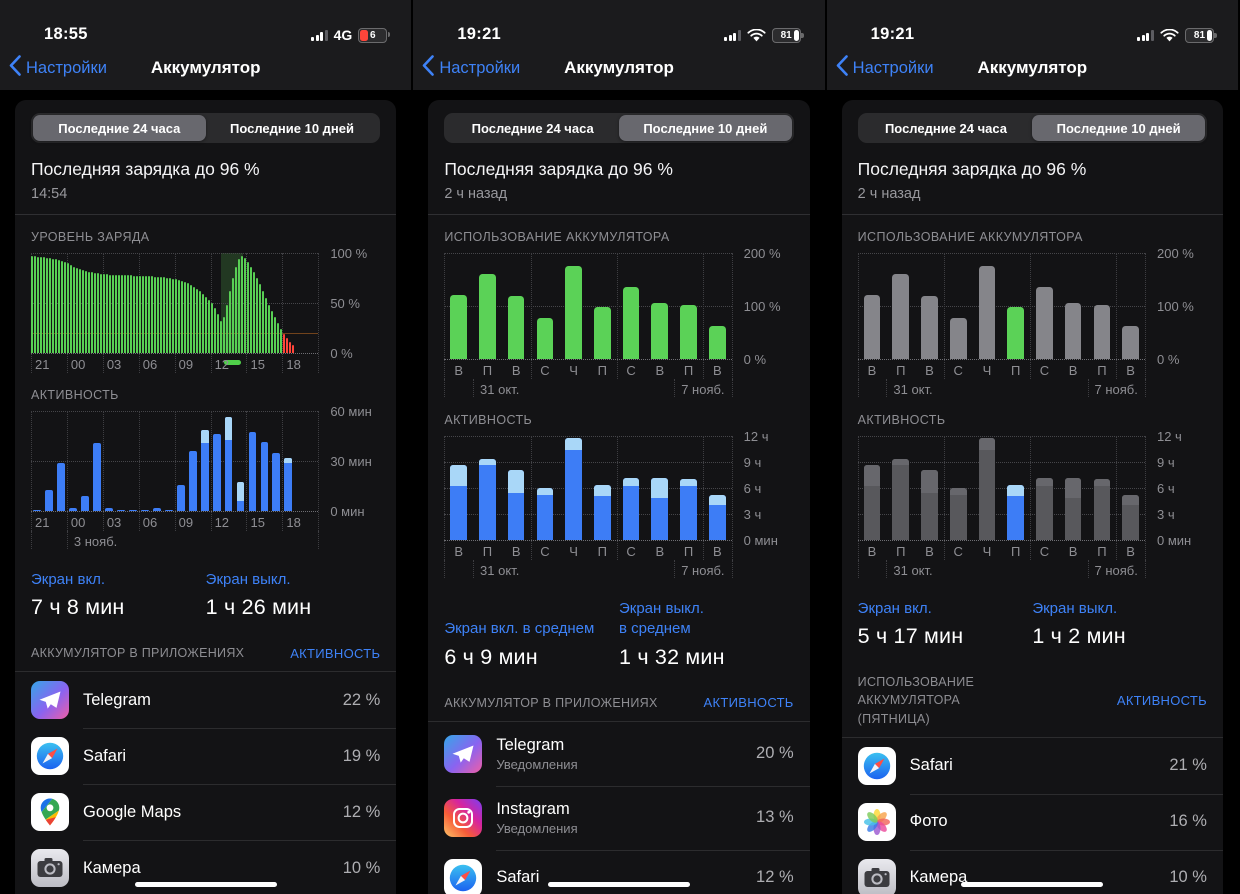 The image size is (1240, 894). What do you see at coordinates (205, 700) in the screenshot?
I see `app-row: Telegram 22 %` at bounding box center [205, 700].